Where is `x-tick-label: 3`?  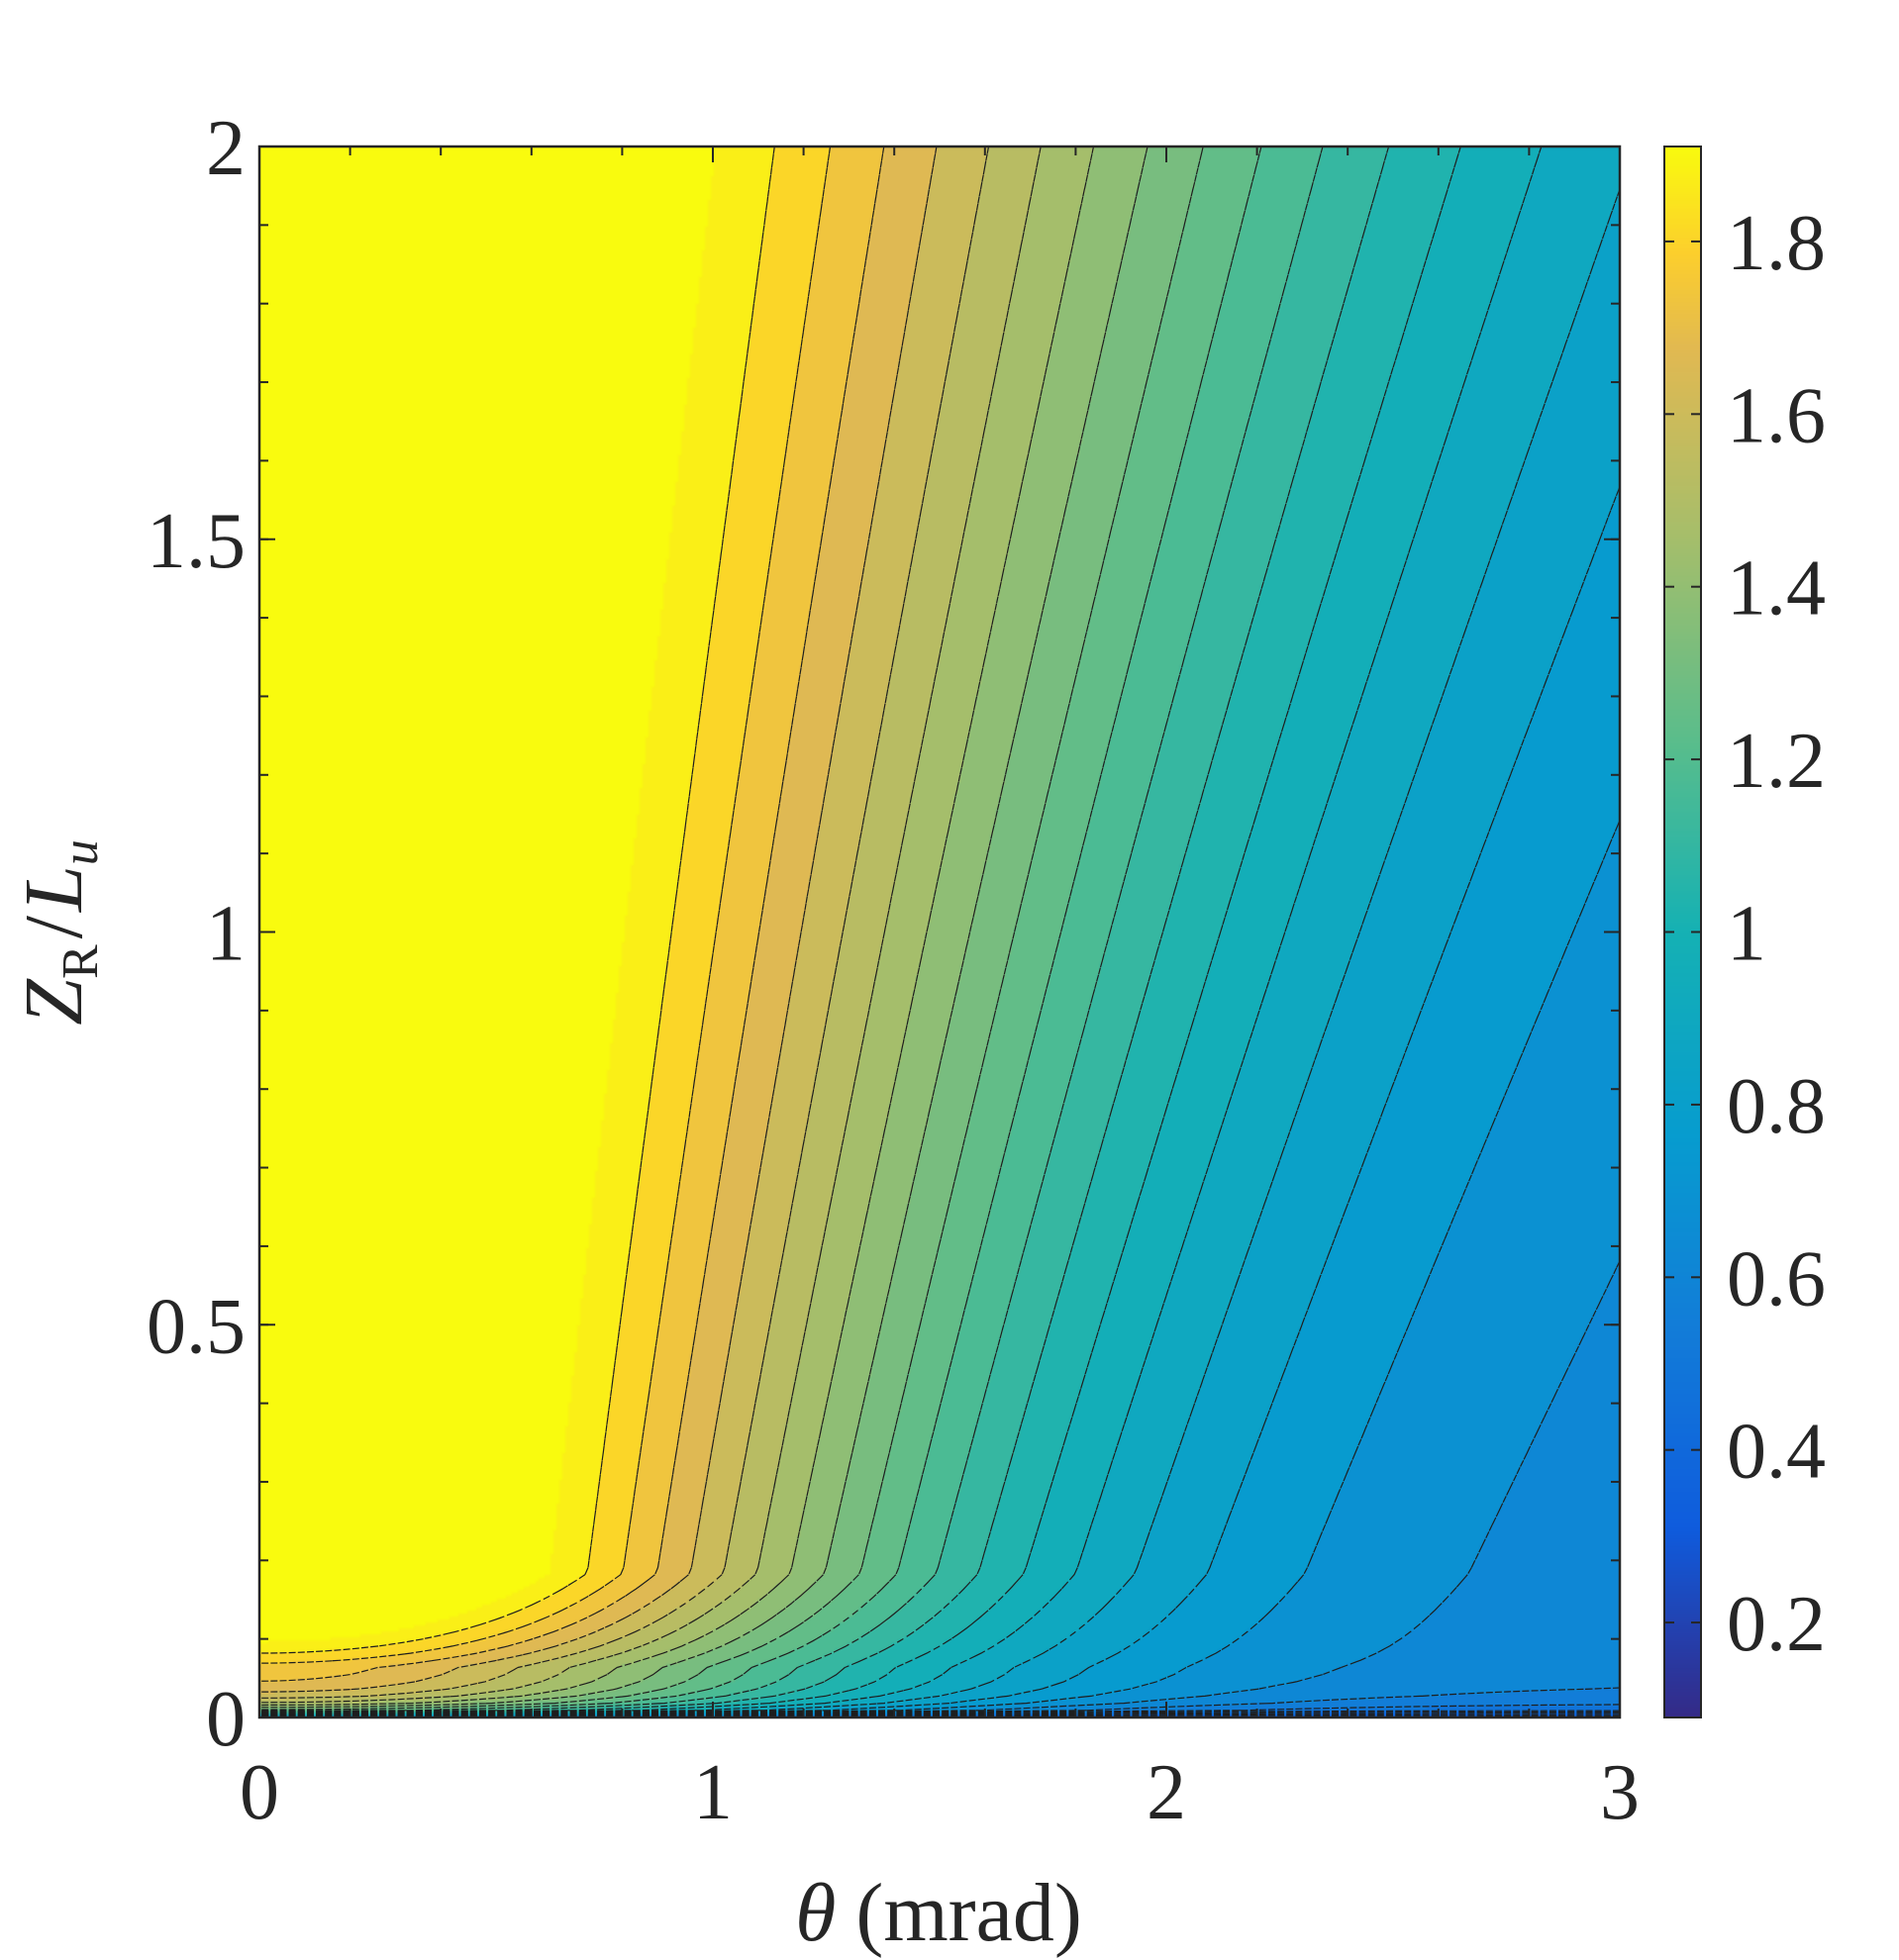
x-tick-label: 3 is located at coordinates (1620, 1792).